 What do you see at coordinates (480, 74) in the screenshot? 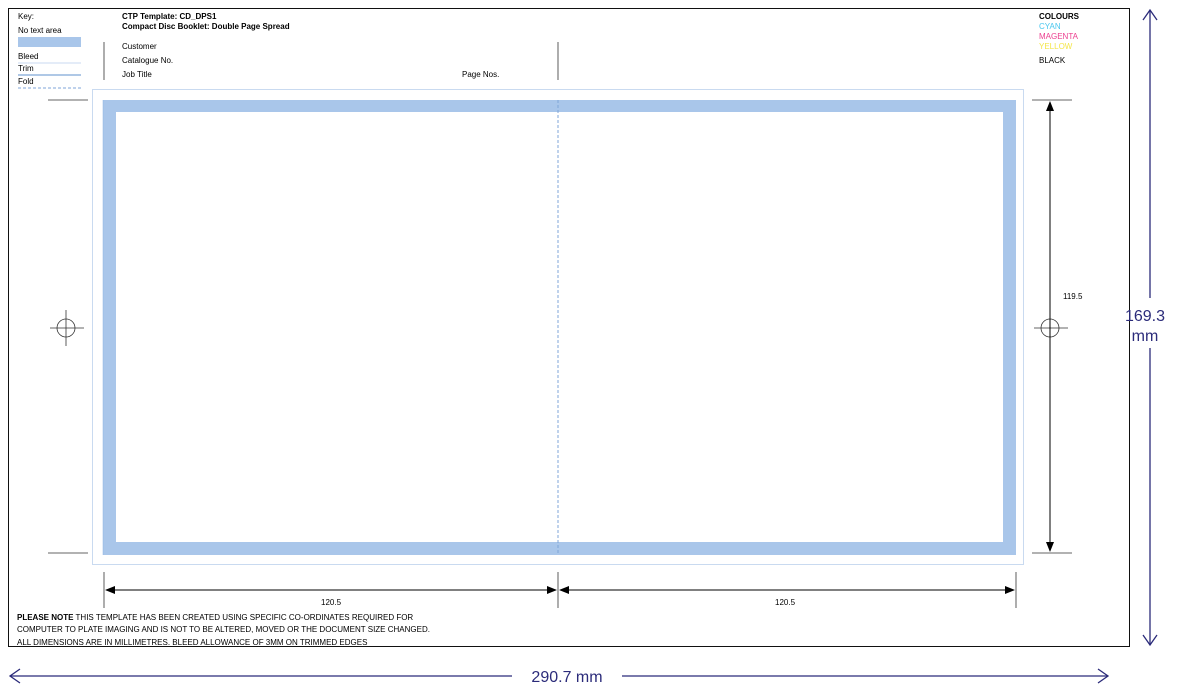
I see `page-nos-label: Page Nos.` at bounding box center [480, 74].